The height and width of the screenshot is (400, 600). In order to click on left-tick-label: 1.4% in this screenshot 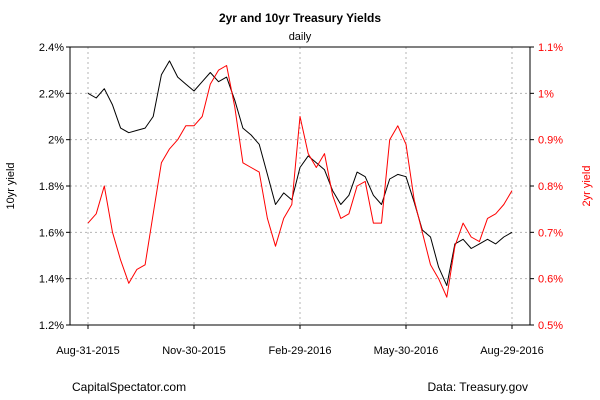, I will do `click(51, 280)`.